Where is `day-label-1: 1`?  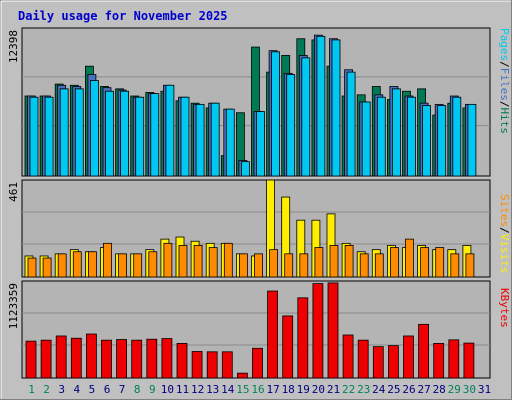 day-label-1: 1 is located at coordinates (31, 389).